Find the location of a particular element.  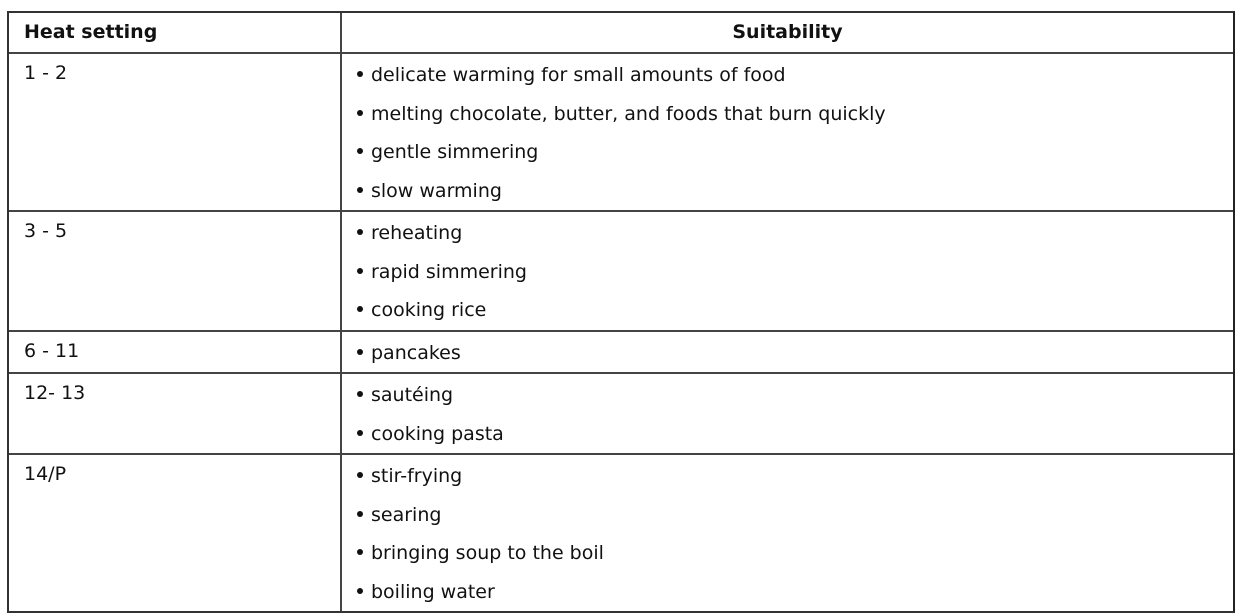

list-item-text: searing is located at coordinates (406, 514).